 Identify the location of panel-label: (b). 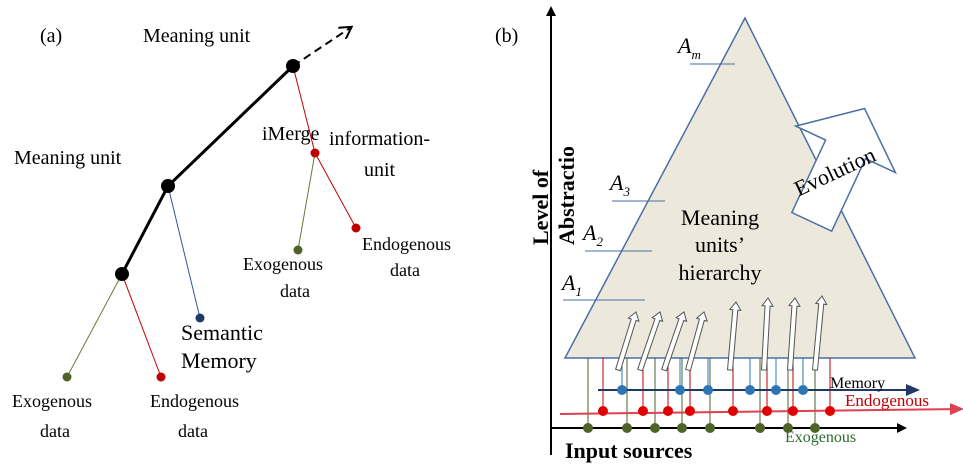
(506, 36).